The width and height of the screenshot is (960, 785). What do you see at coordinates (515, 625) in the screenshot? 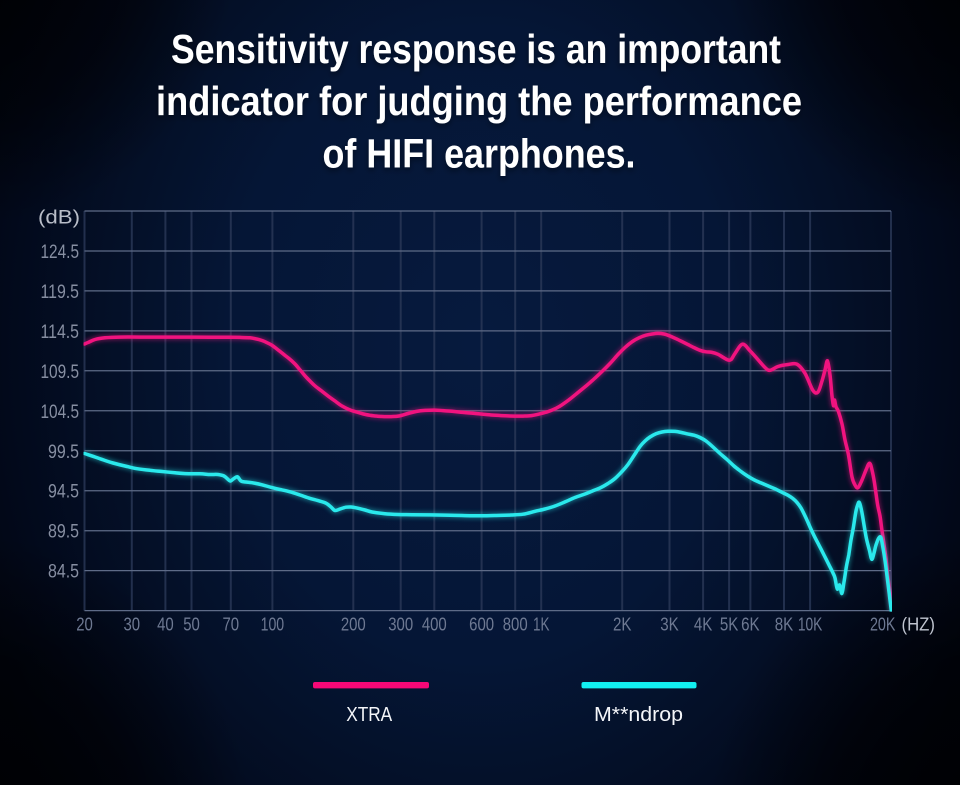
I see `svg-text: 800` at bounding box center [515, 625].